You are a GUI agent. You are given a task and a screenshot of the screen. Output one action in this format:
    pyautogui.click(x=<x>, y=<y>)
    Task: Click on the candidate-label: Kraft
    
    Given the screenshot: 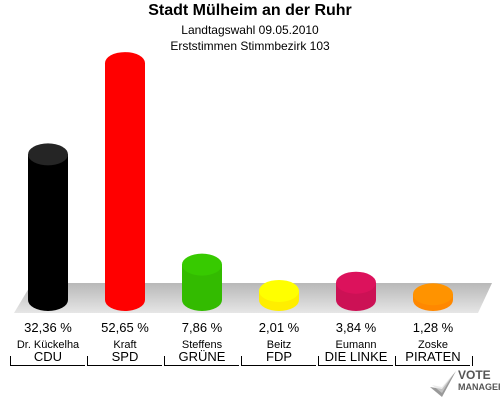 What is the action you would take?
    pyautogui.click(x=125, y=345)
    